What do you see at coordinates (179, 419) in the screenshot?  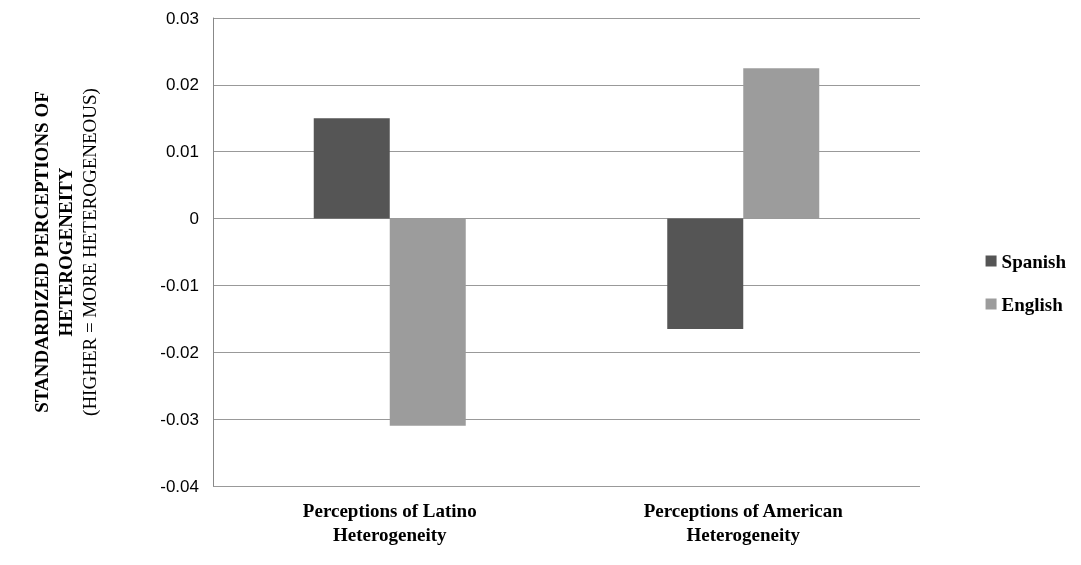 I see `y-tick-label: -0.03` at bounding box center [179, 419].